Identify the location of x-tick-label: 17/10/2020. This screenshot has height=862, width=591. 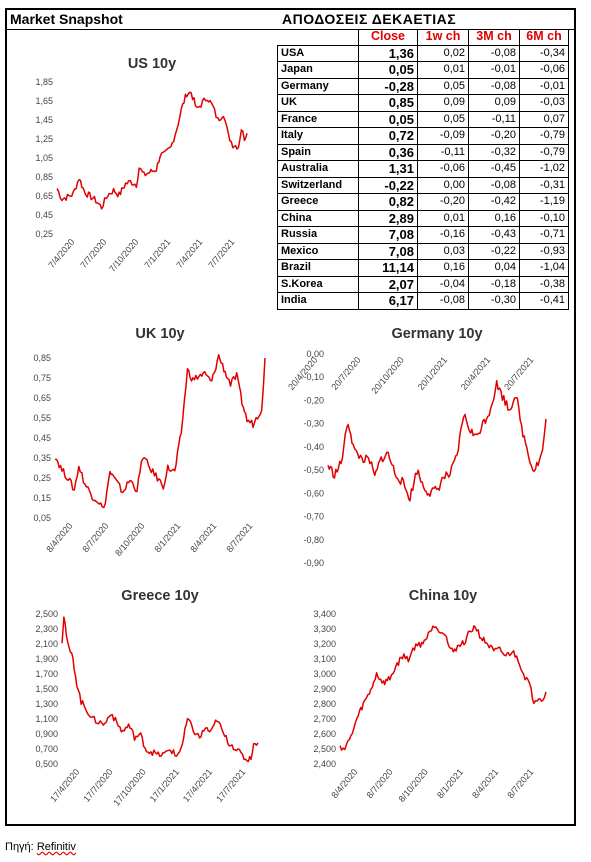
(129, 787).